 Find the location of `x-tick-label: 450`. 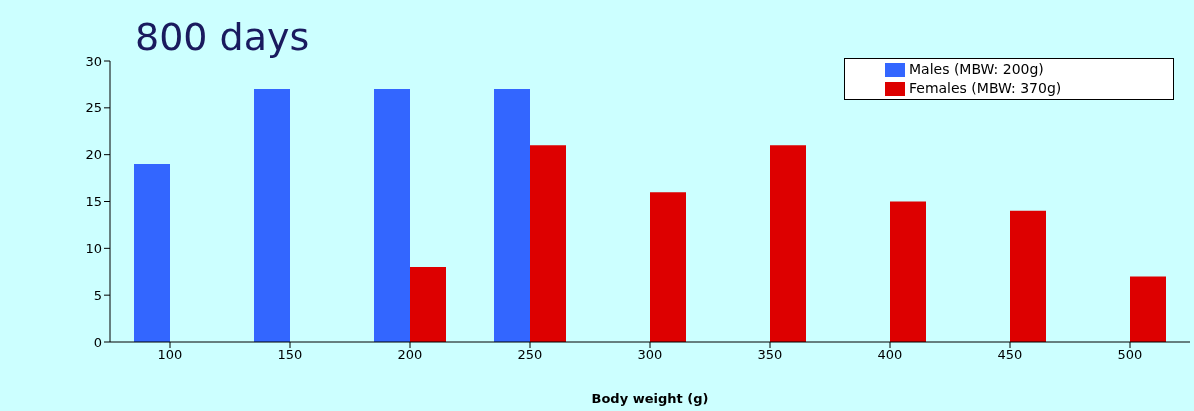

x-tick-label: 450 is located at coordinates (1010, 355).